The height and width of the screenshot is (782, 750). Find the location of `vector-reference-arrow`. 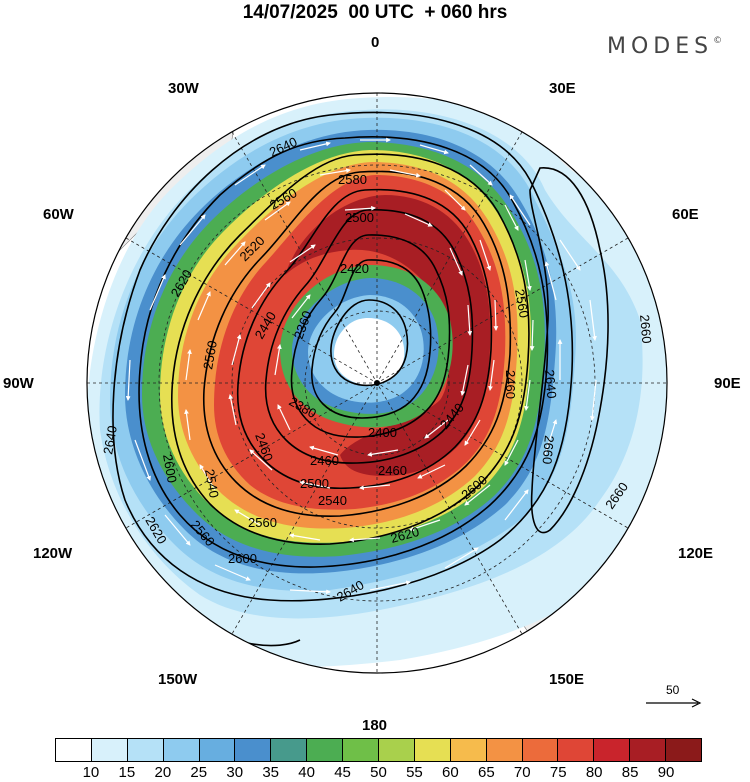

vector-reference-arrow is located at coordinates (674, 703).